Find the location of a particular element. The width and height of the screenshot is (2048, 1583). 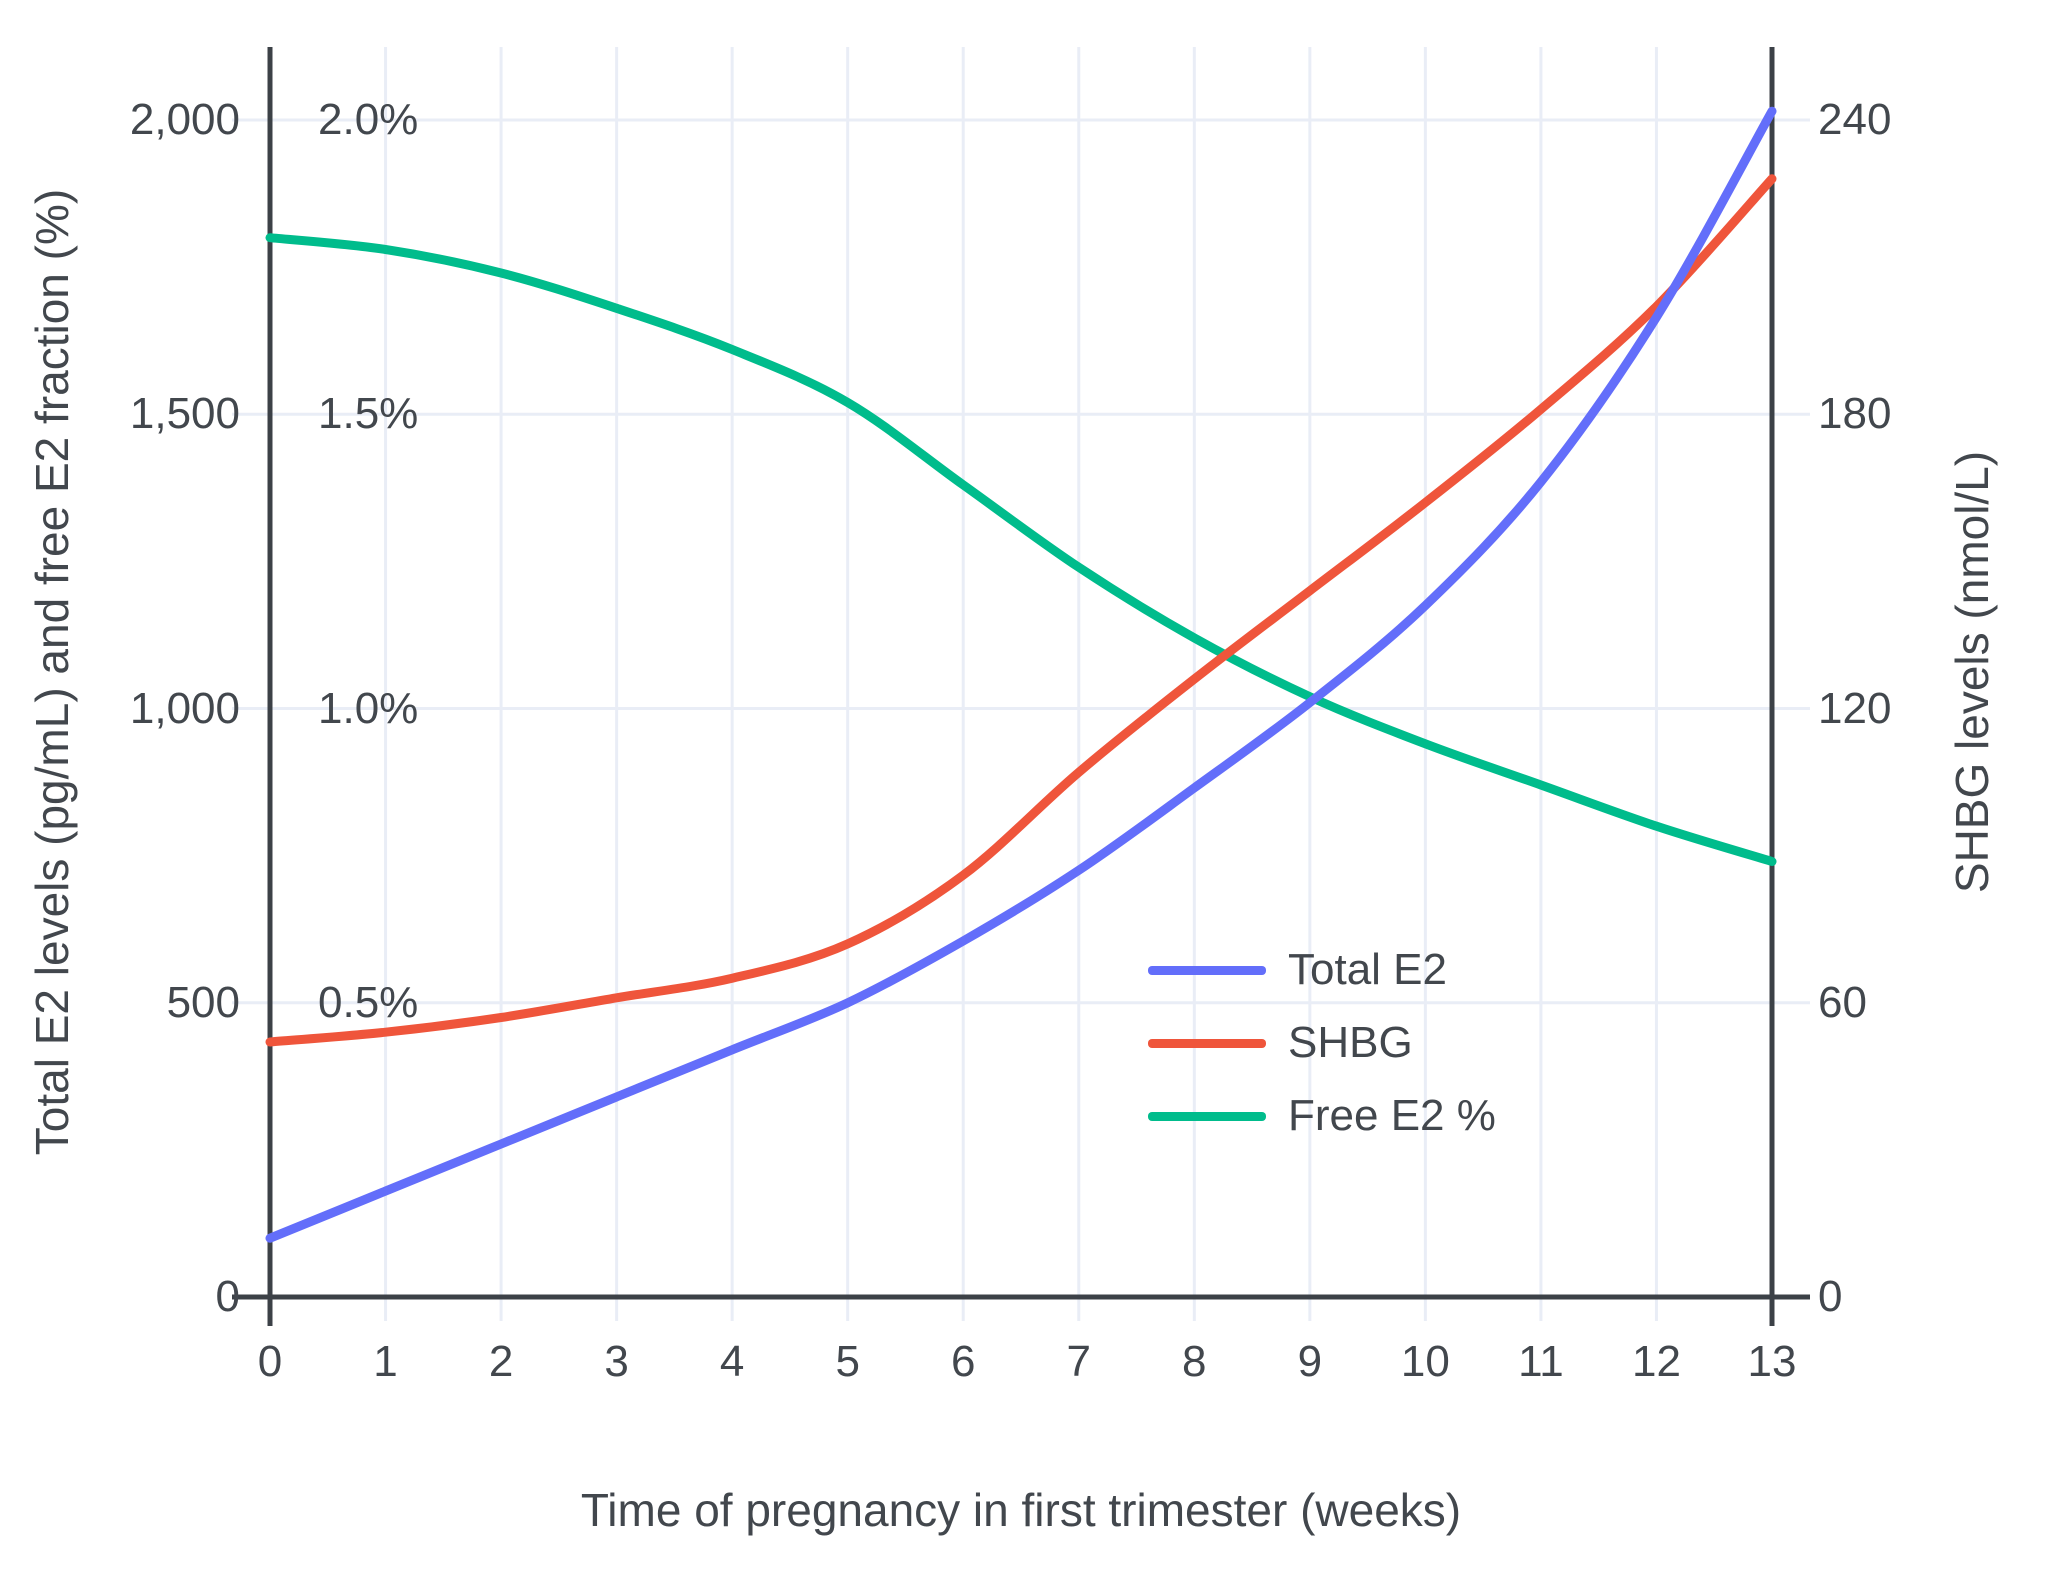

x-tick-label: 10 is located at coordinates (1425, 1361).